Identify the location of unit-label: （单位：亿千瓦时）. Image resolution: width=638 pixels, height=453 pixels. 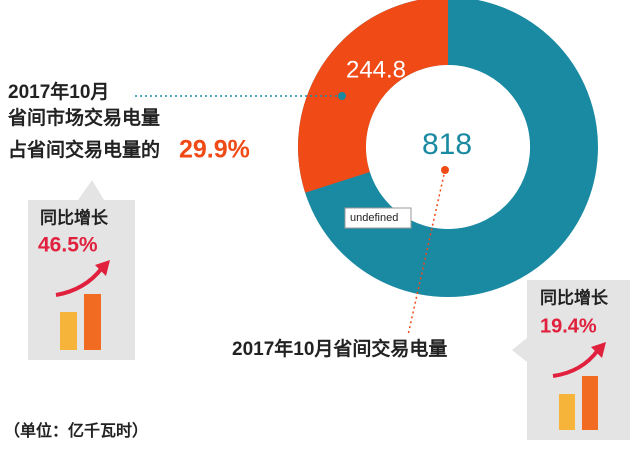
(76, 430).